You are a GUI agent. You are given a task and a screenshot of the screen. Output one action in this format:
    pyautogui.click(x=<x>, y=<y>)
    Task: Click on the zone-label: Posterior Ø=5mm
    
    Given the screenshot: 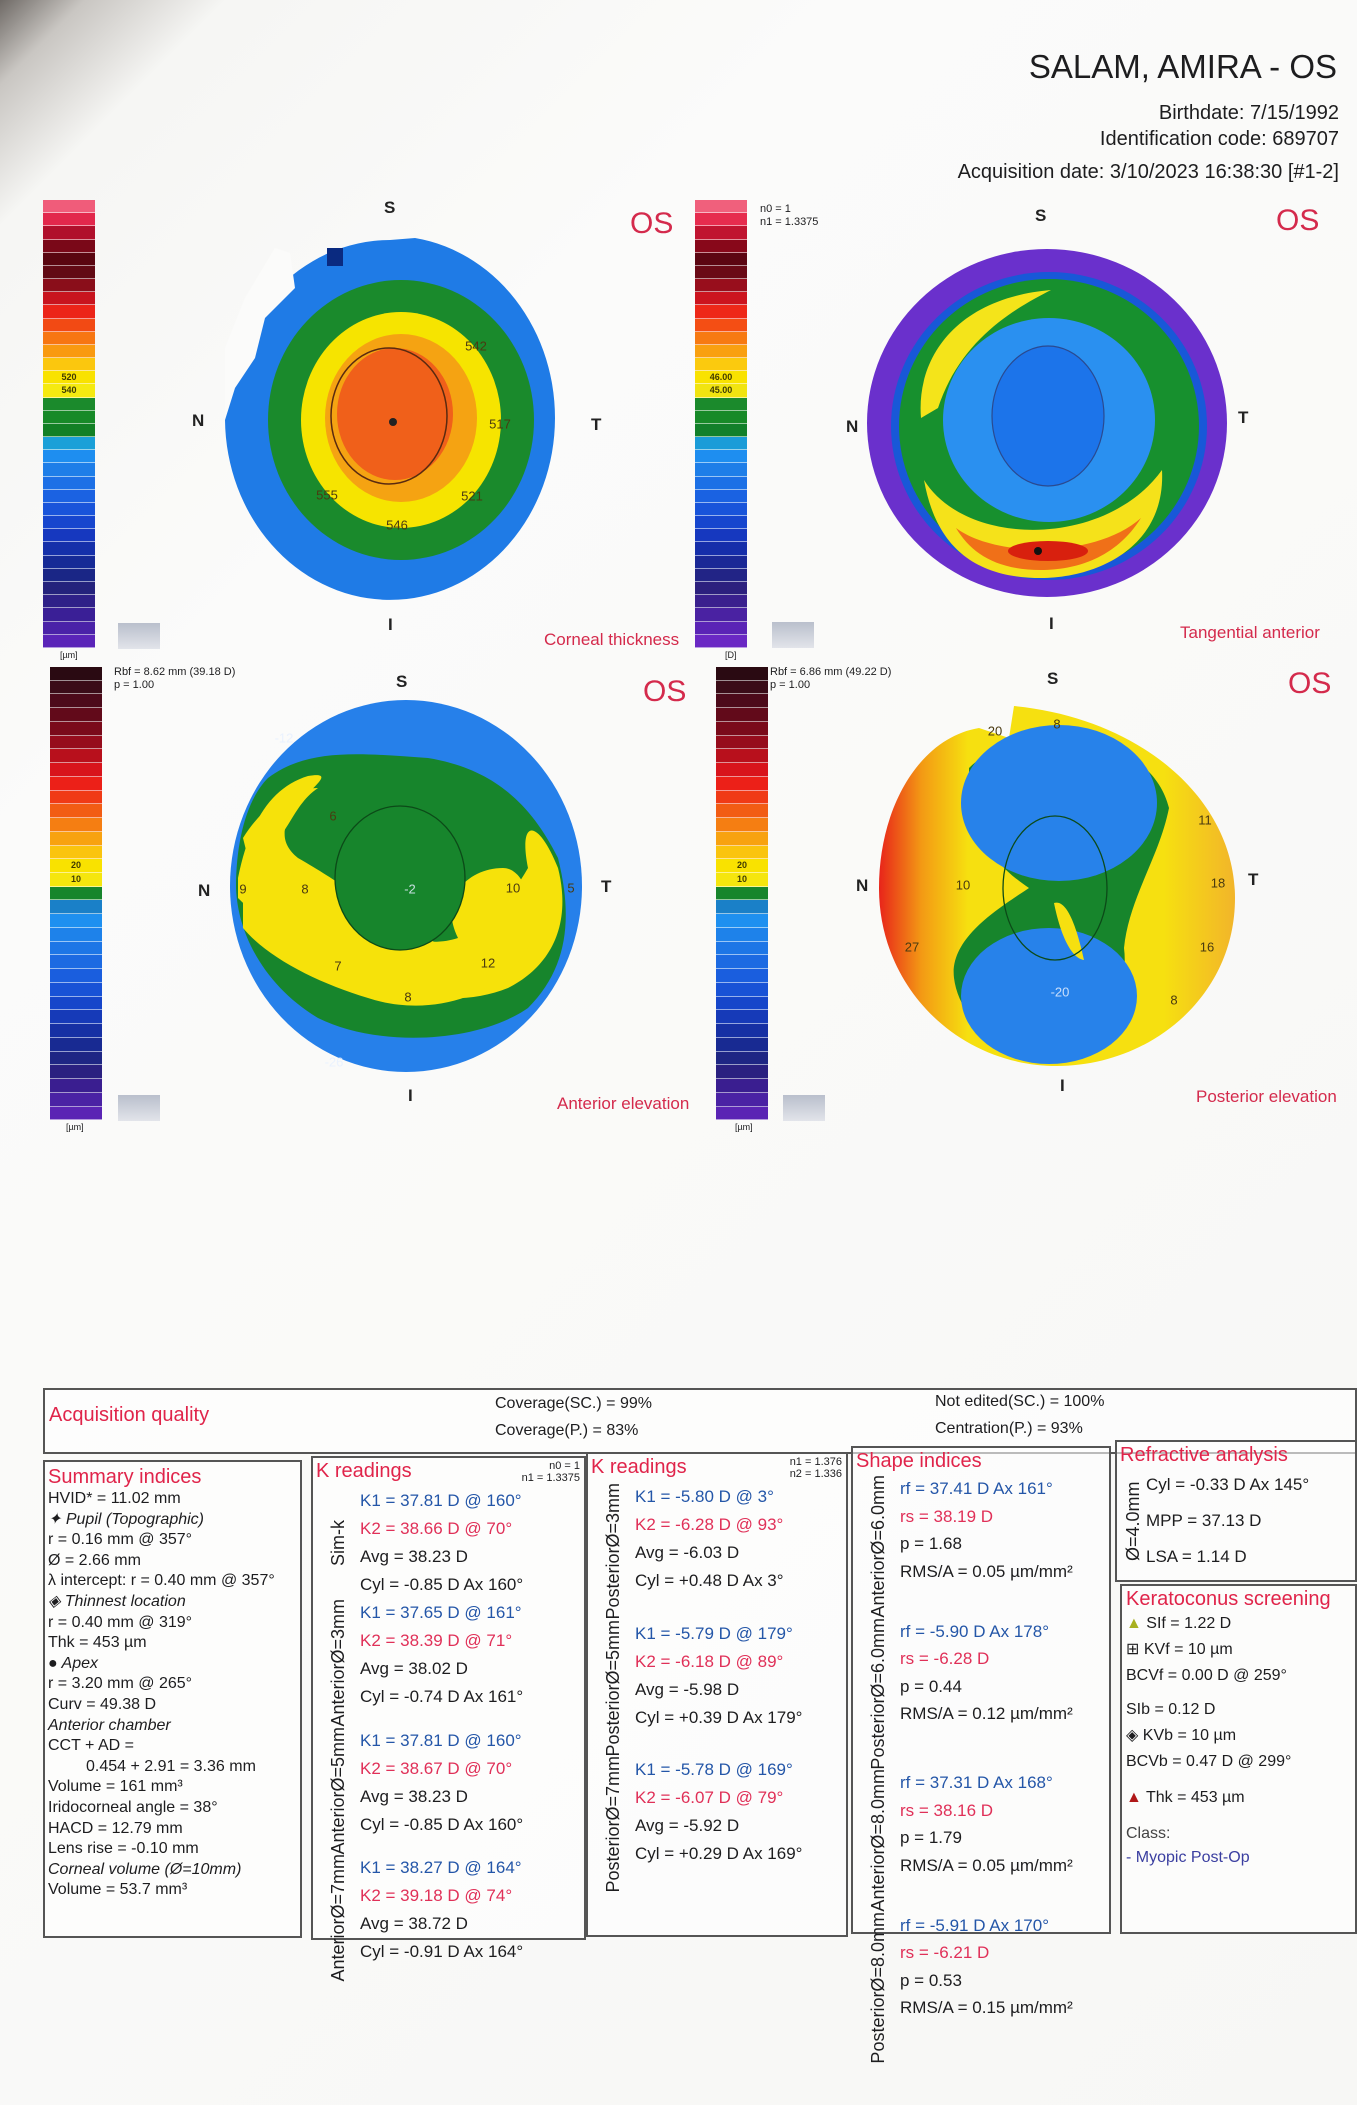 What is the action you would take?
    pyautogui.click(x=613, y=1688)
    